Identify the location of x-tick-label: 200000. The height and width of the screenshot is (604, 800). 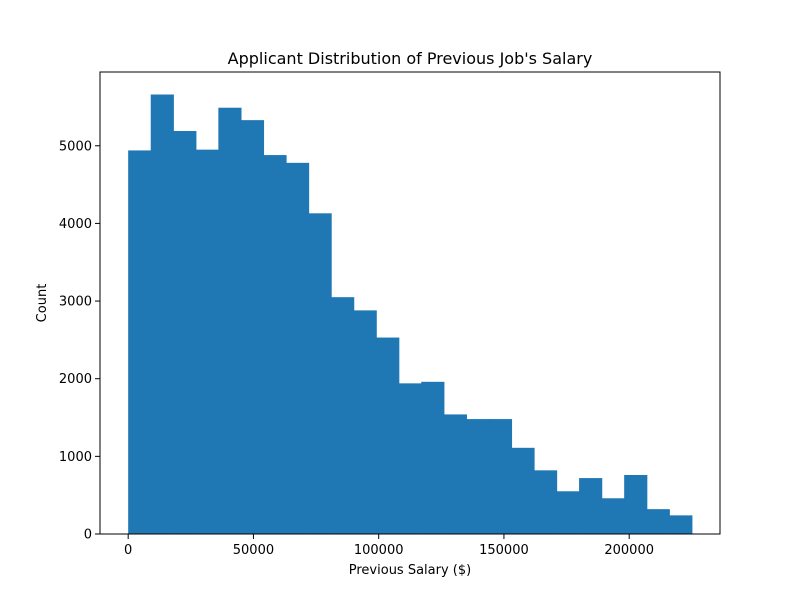
(629, 550).